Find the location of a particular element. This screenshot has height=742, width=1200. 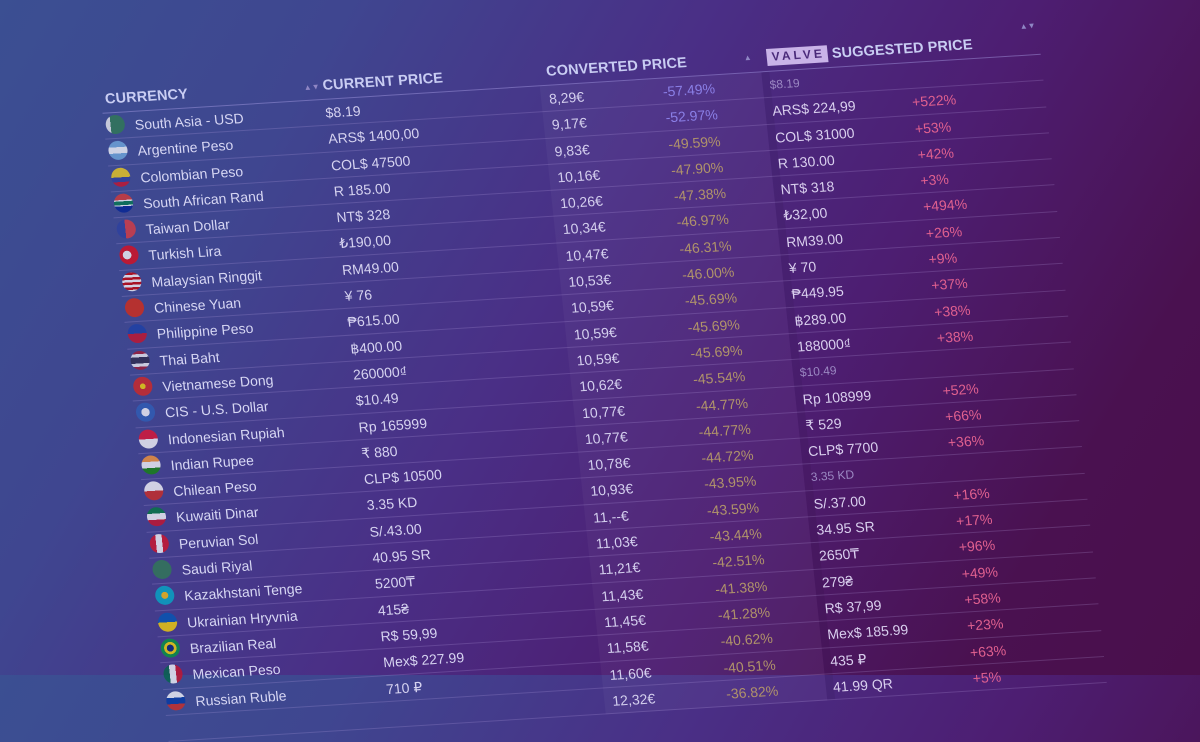

flag-taiwan-icon is located at coordinates (126, 229).